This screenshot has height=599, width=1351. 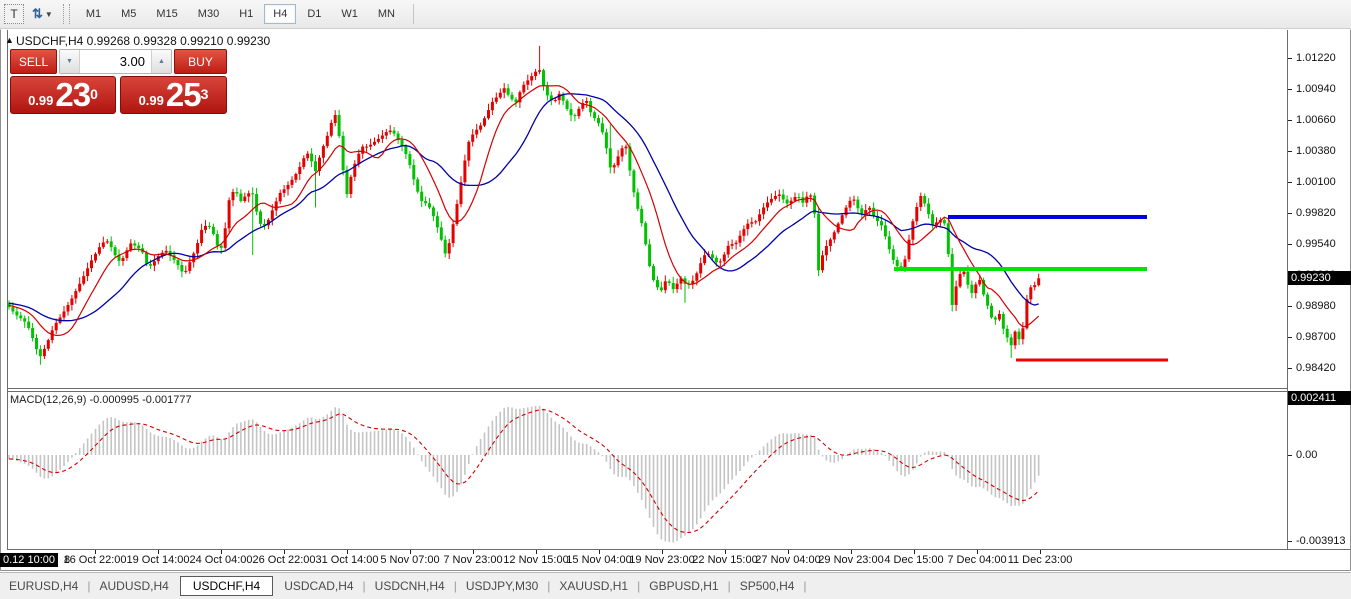 I want to click on time-tick-label: 22 Nov 15:00, so click(x=725, y=560).